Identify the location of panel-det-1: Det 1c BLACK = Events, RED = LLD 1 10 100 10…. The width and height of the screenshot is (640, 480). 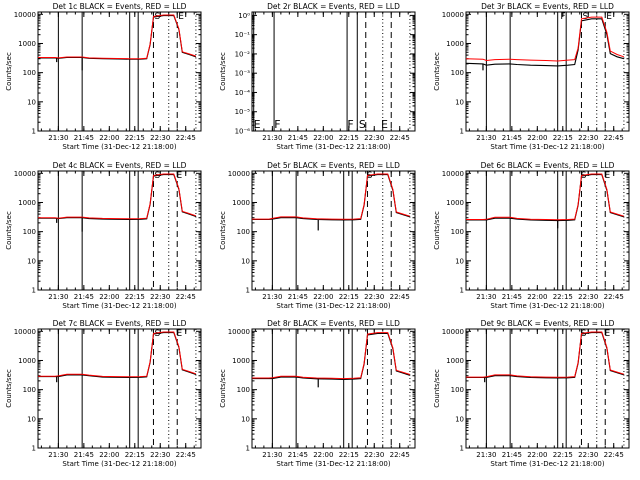
(103, 76).